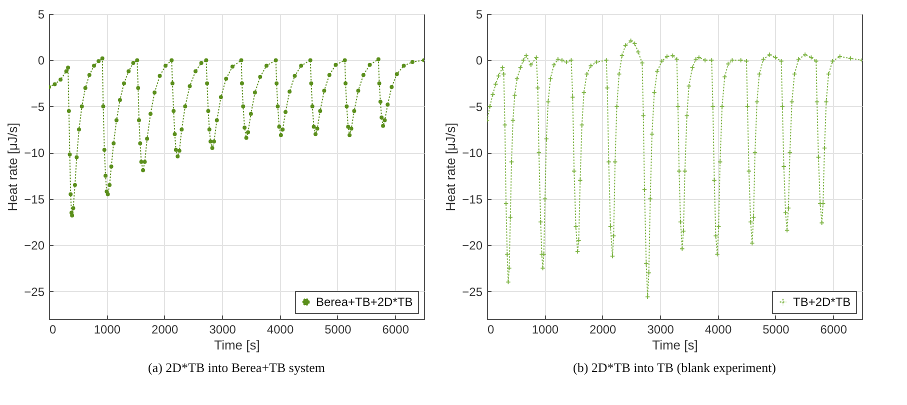 The image size is (907, 405). I want to click on text: (a) 2D*TB into Berea+TB system, so click(237, 367).